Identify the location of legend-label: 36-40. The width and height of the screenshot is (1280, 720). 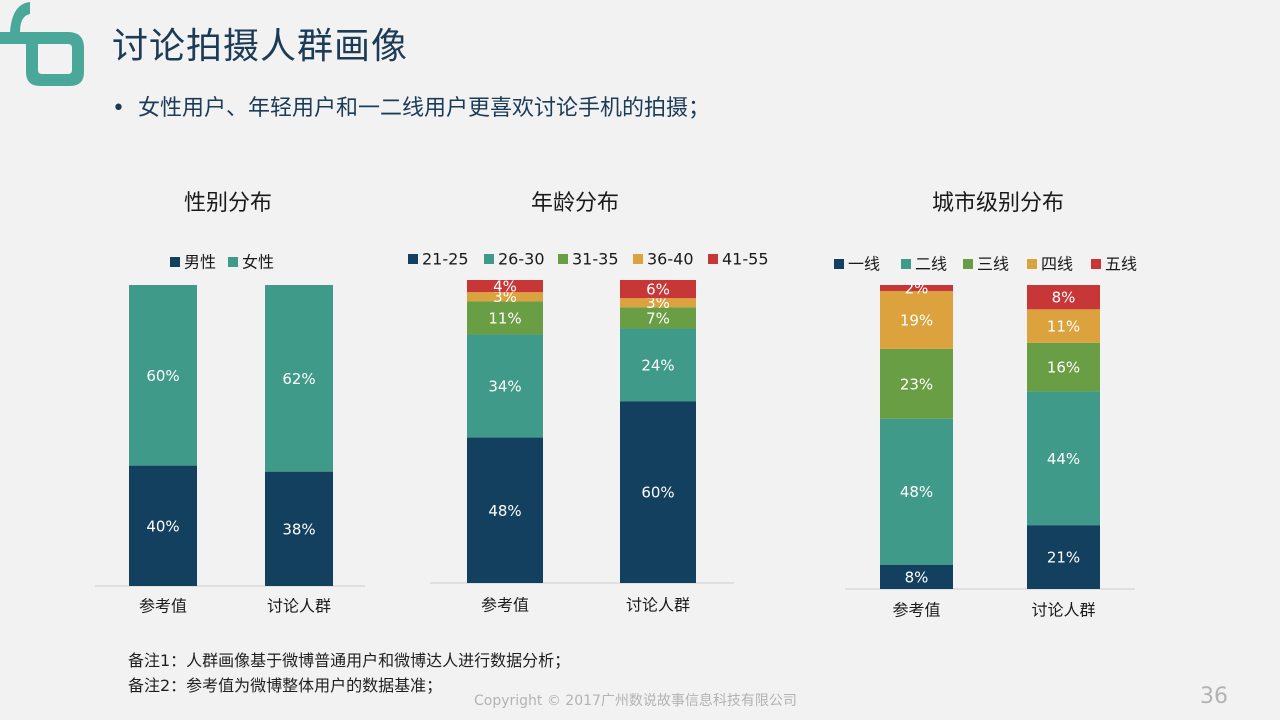
(670, 259).